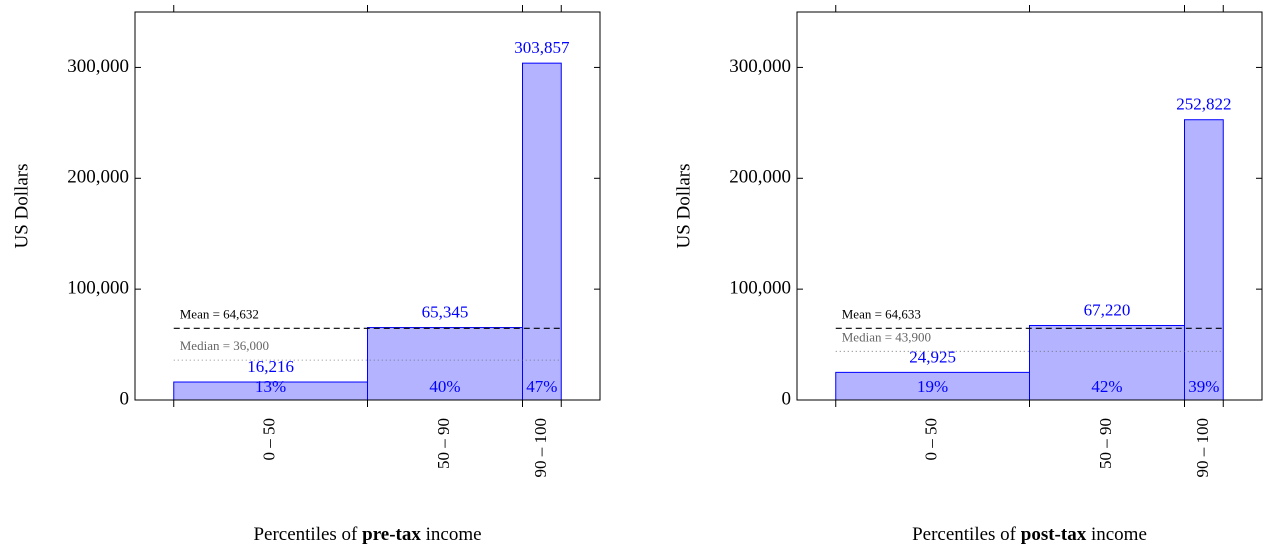  I want to click on x-axis-label: Percentiles of pre-tax income, so click(367, 534).